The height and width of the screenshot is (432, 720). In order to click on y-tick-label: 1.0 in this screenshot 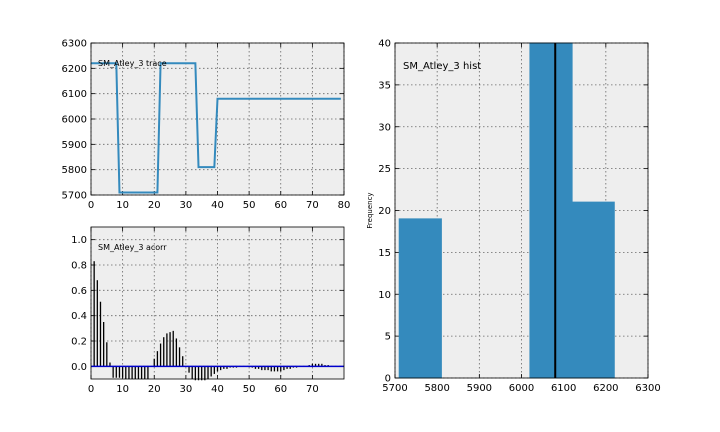, I will do `click(79, 240)`.